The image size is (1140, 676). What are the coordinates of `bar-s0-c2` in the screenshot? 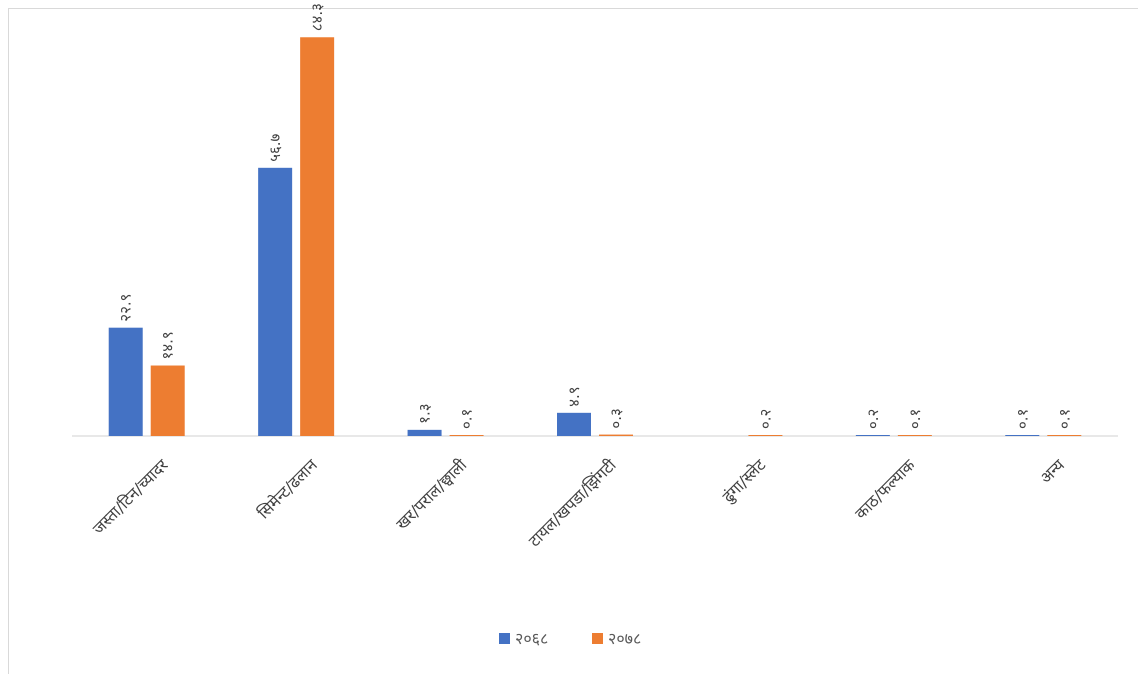 It's located at (424, 432).